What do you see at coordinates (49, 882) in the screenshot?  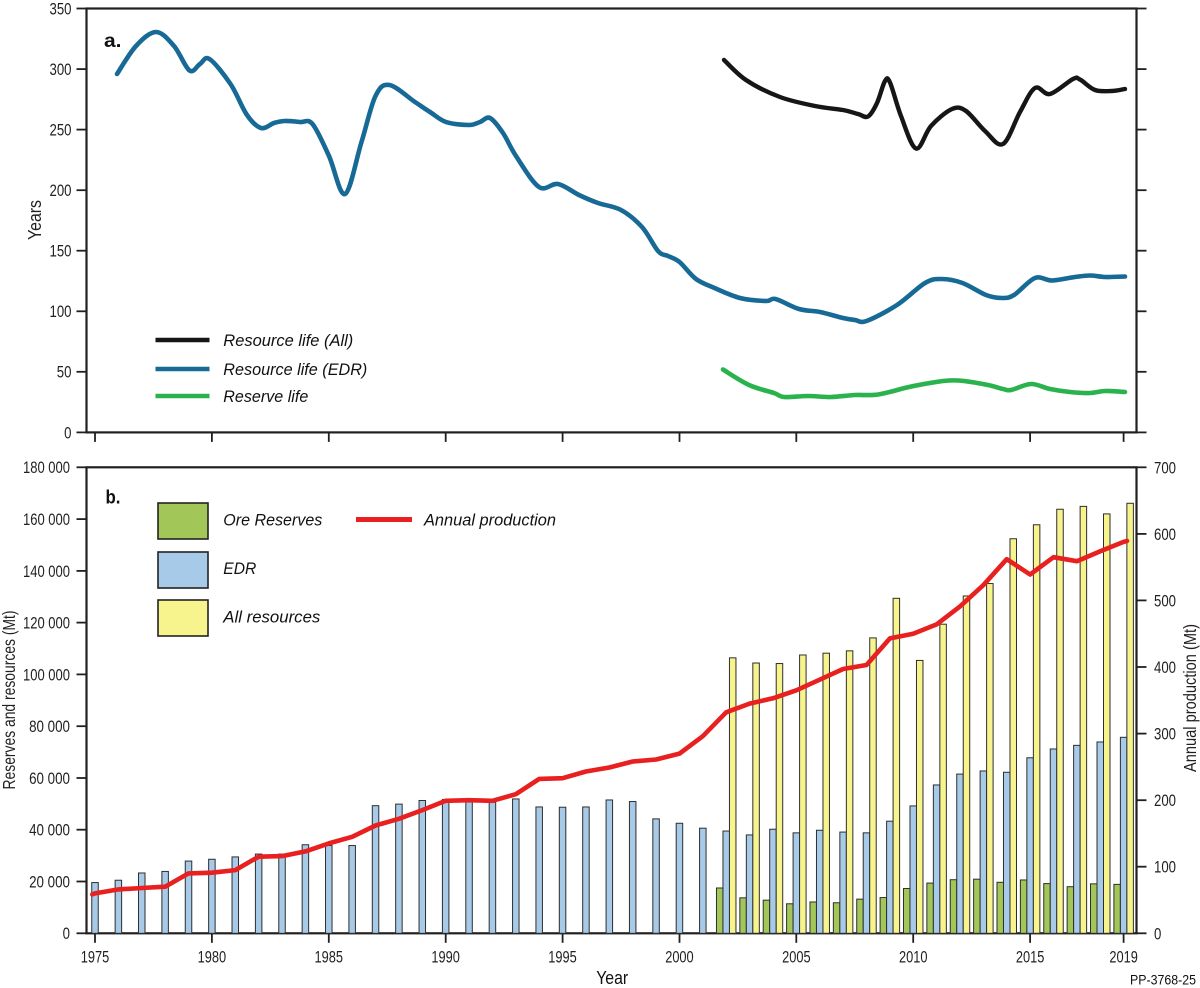 I see `svg-text: 20 000` at bounding box center [49, 882].